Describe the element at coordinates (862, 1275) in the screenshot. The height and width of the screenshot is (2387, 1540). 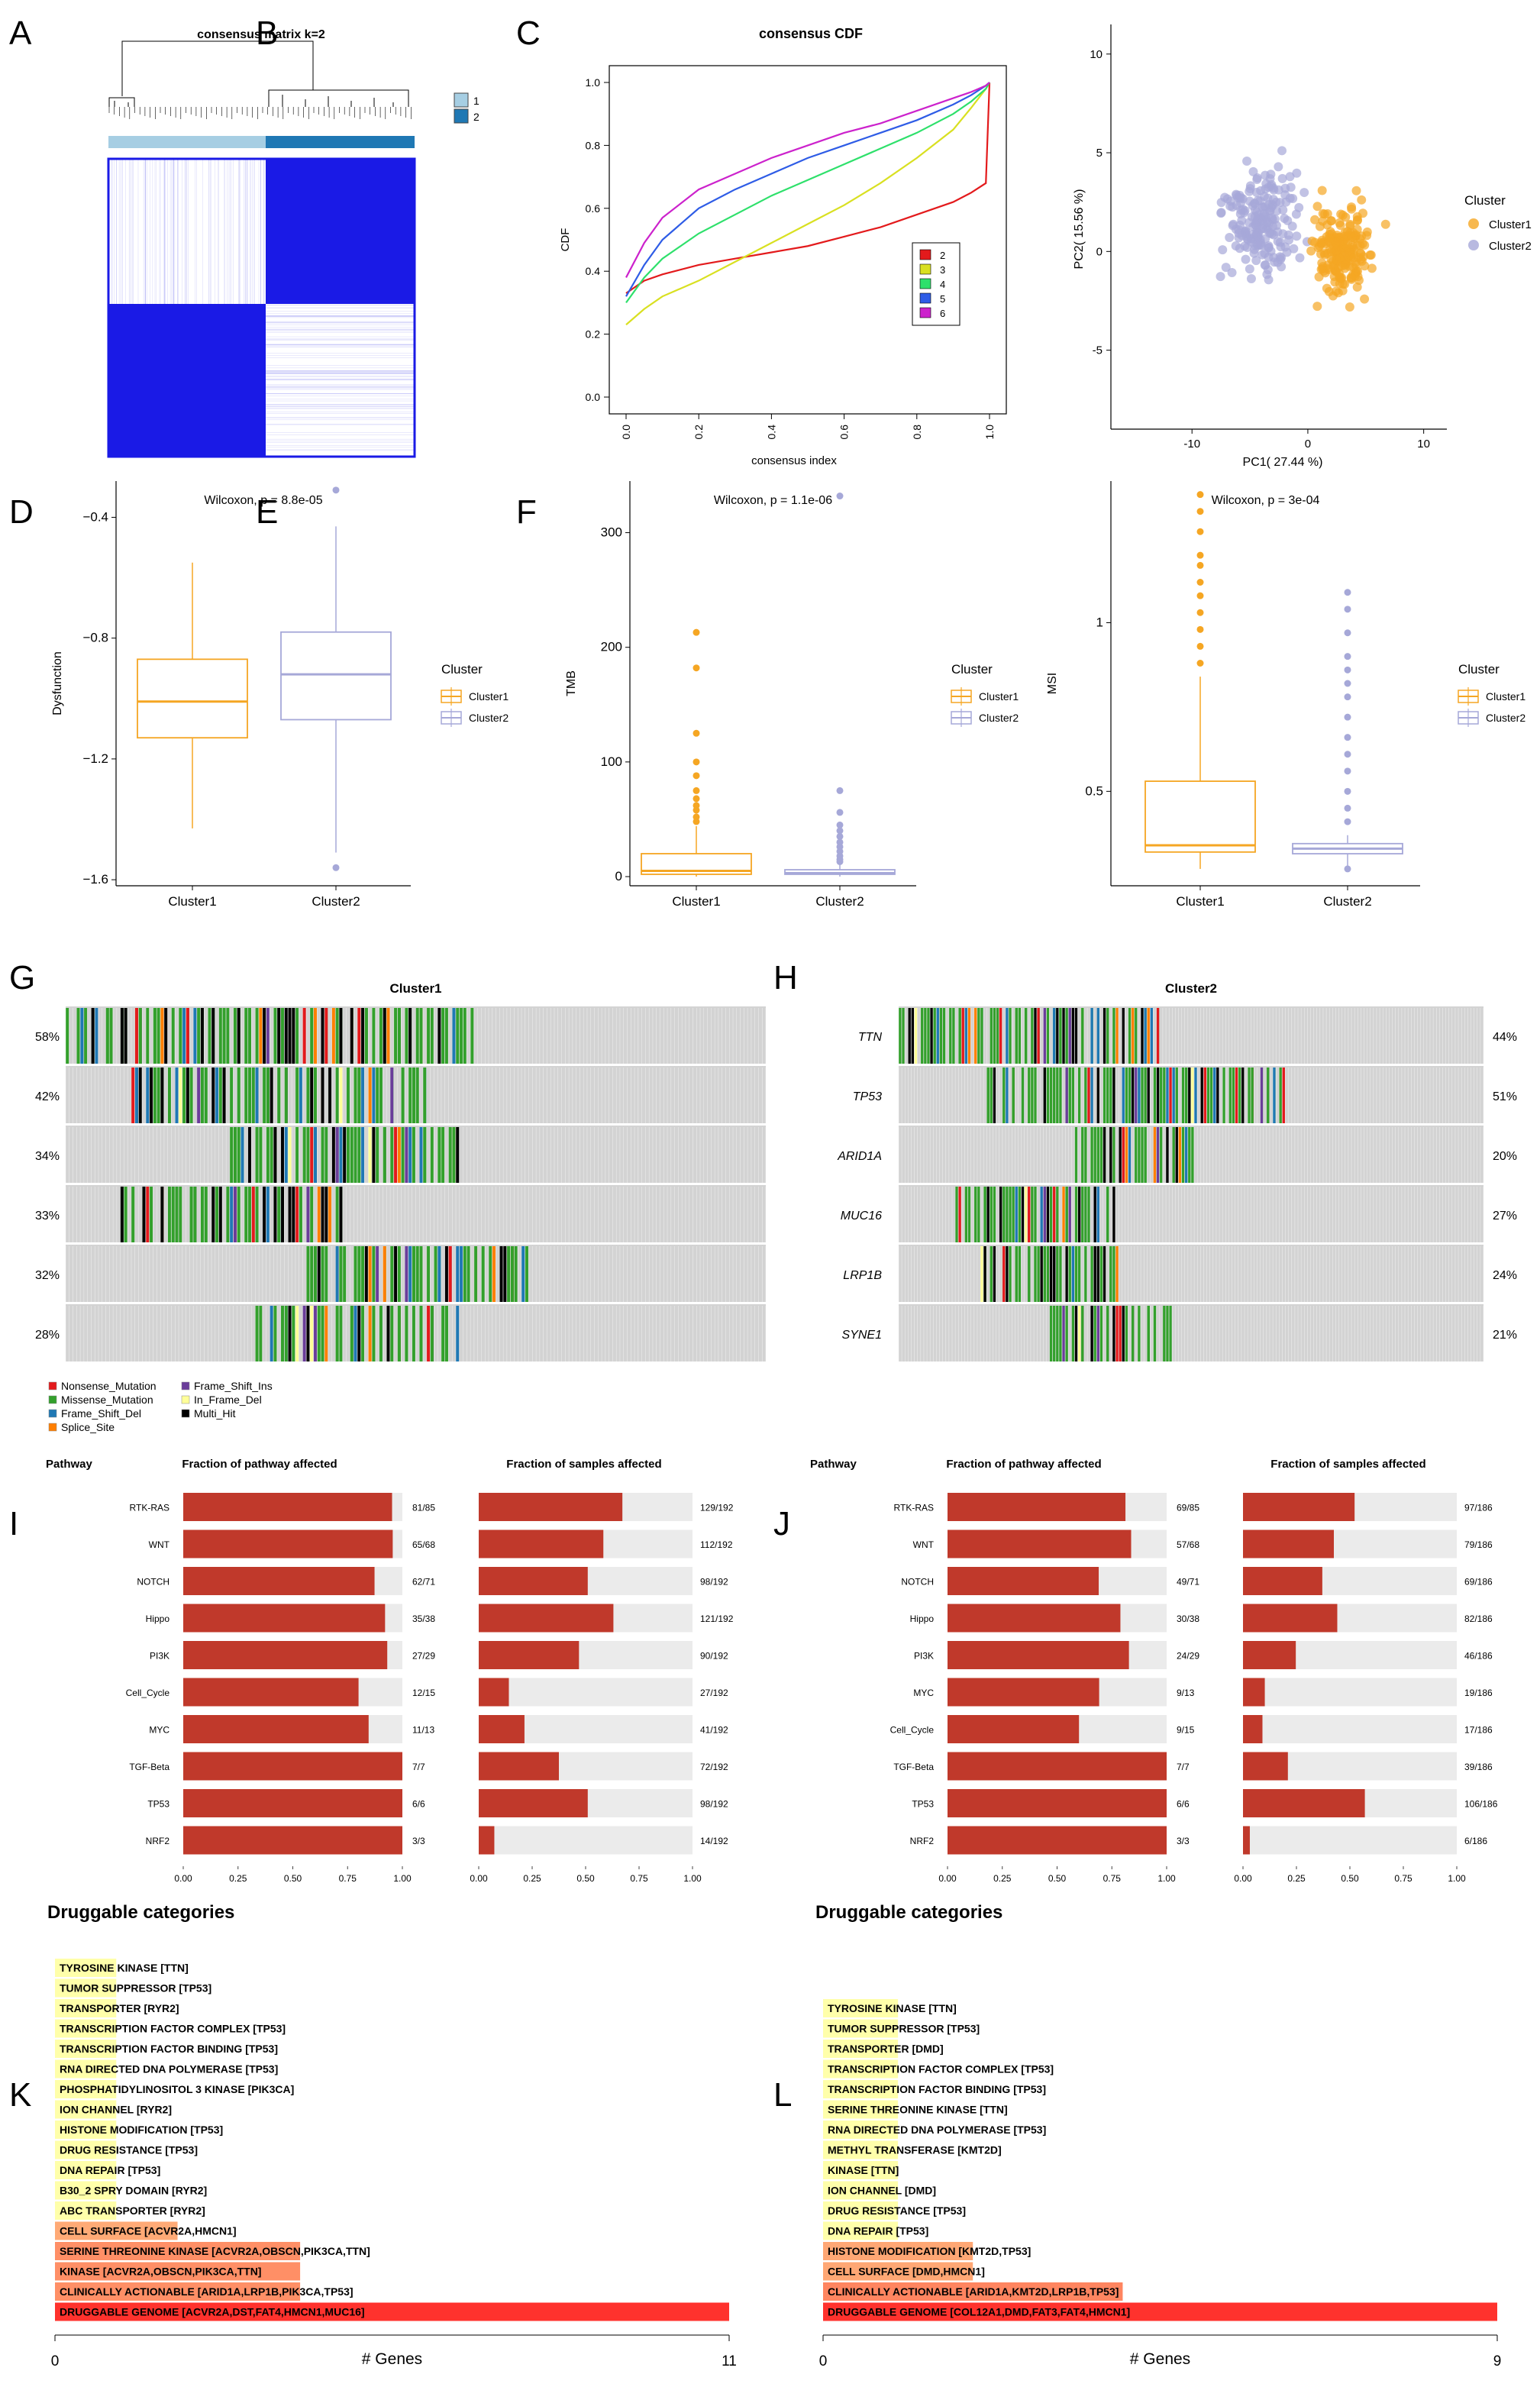
I see `gene-label-lrp1b: LRP1B` at that location.